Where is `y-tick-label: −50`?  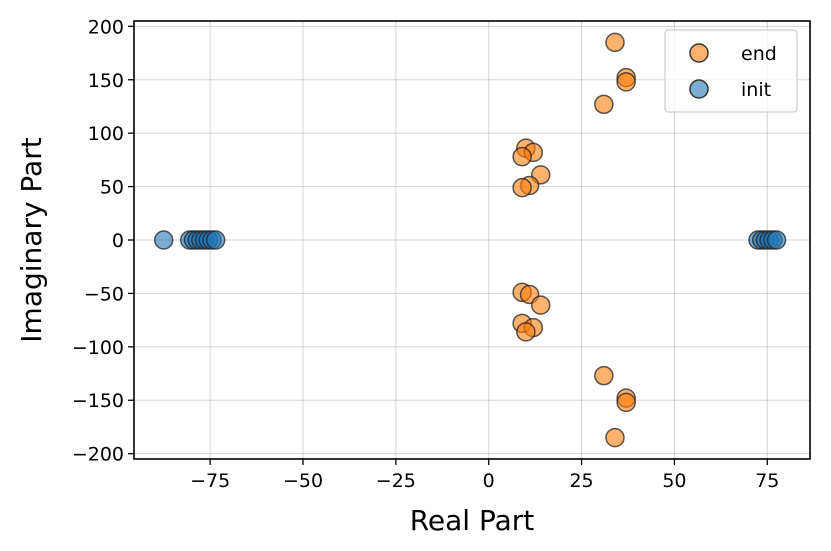
y-tick-label: −50 is located at coordinates (104, 294).